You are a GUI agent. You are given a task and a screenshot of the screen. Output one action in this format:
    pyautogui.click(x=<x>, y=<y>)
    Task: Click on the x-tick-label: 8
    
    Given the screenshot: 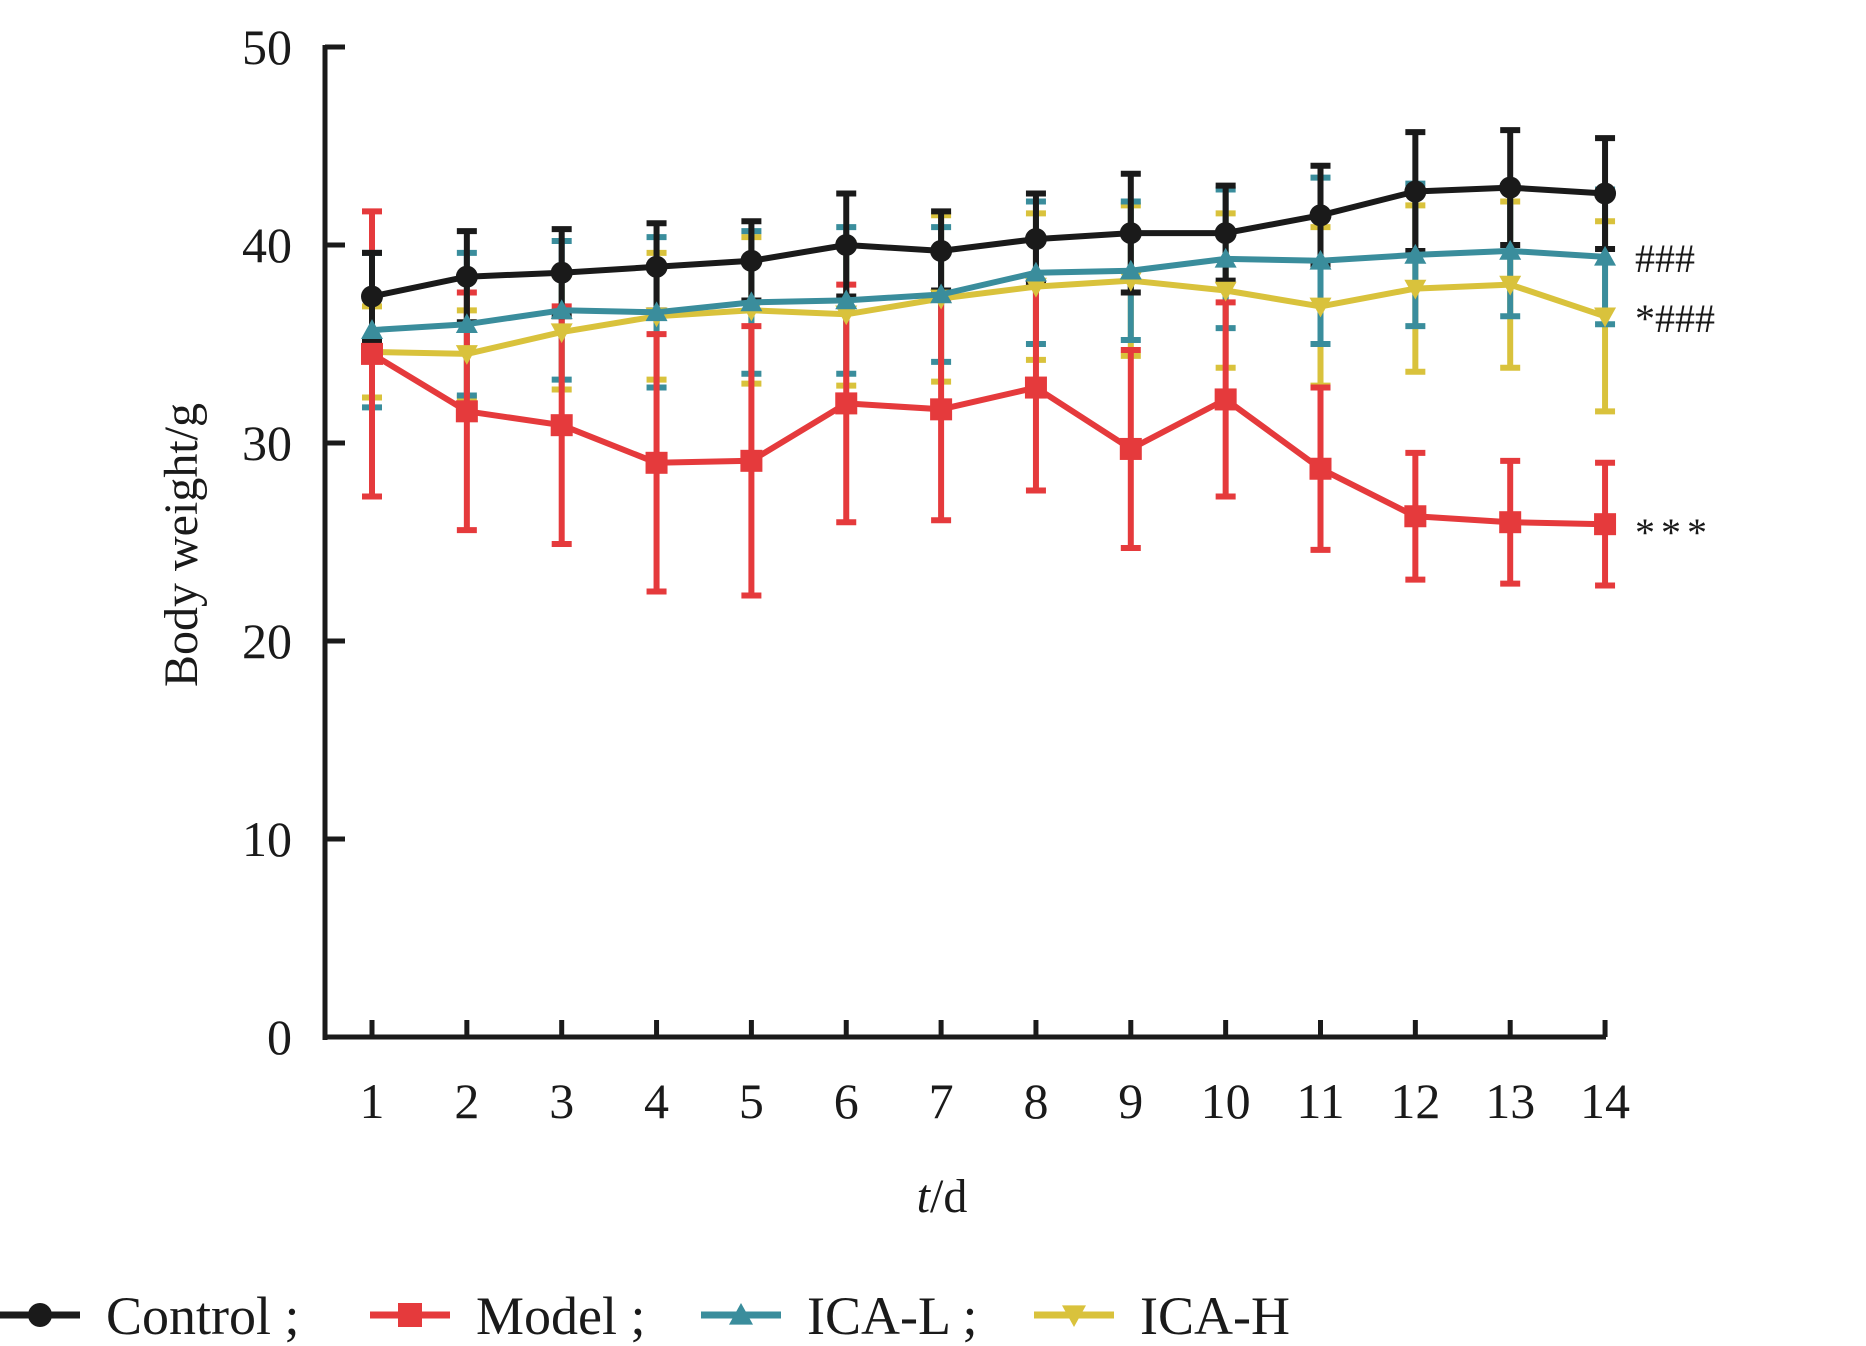 What is the action you would take?
    pyautogui.click(x=1035, y=1101)
    